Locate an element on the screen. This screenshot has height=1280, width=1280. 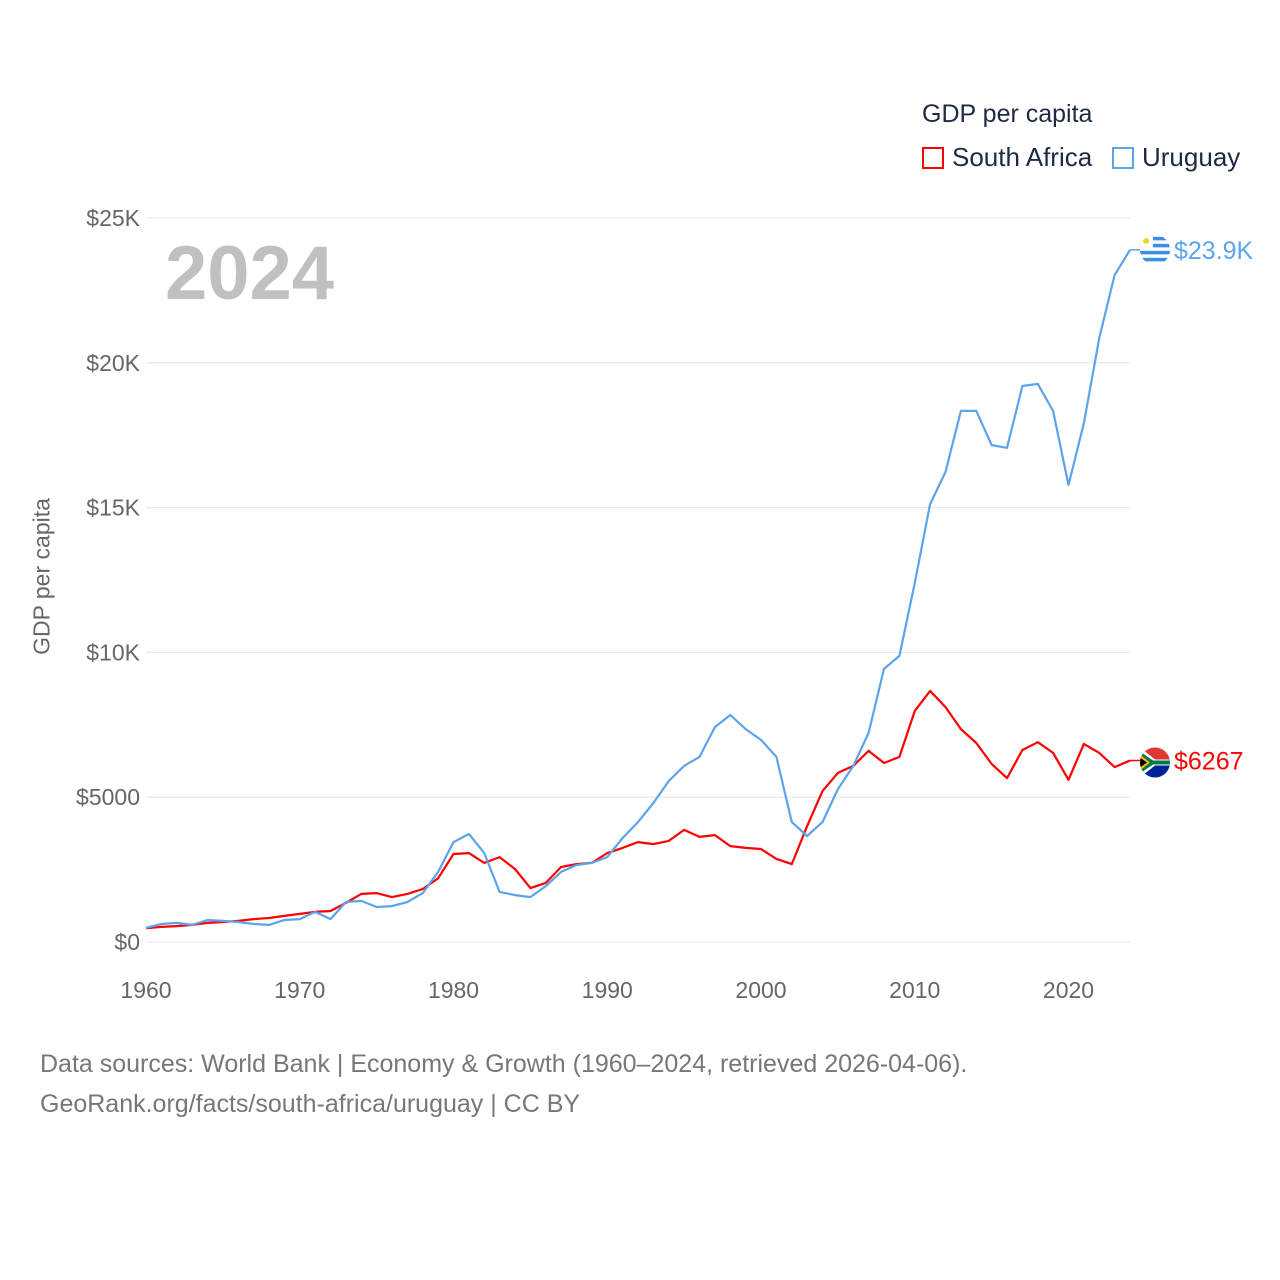
y-tick-label: $20K is located at coordinates (113, 363).